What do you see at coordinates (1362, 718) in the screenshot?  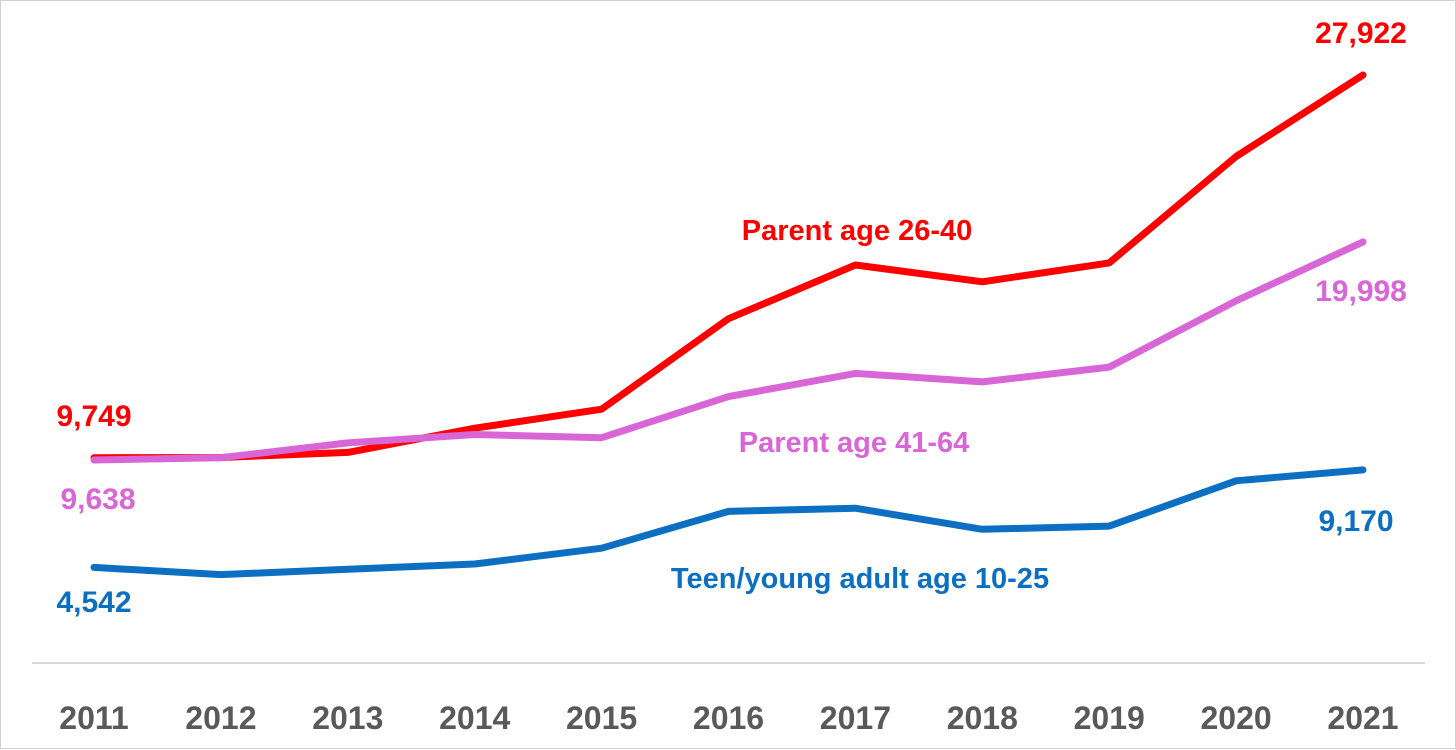 I see `x-tick-label-2021: 2021` at bounding box center [1362, 718].